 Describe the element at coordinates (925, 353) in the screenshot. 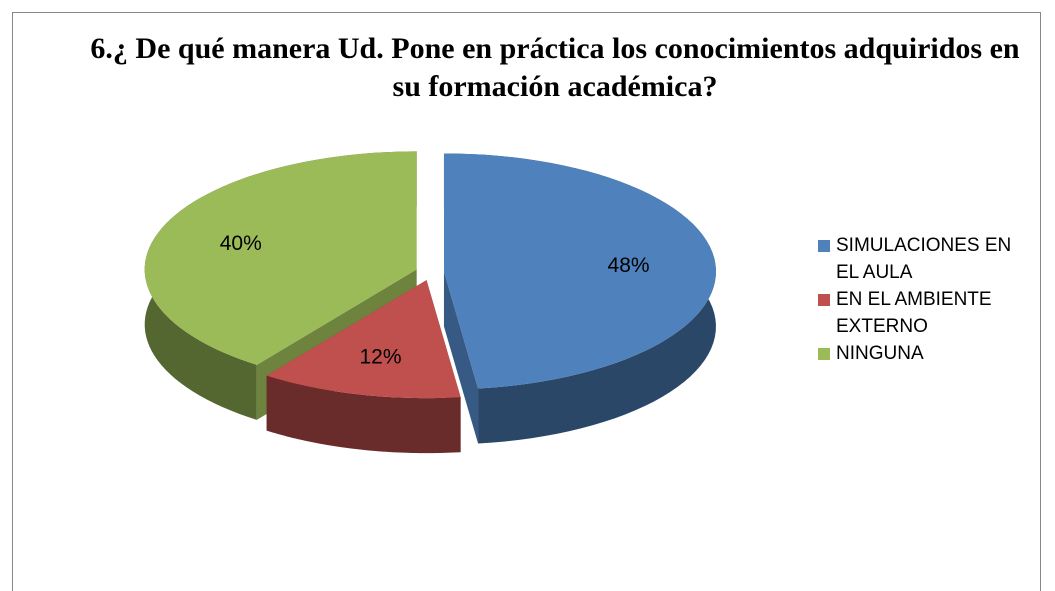

I see `legend-entry: NINGUNA` at that location.